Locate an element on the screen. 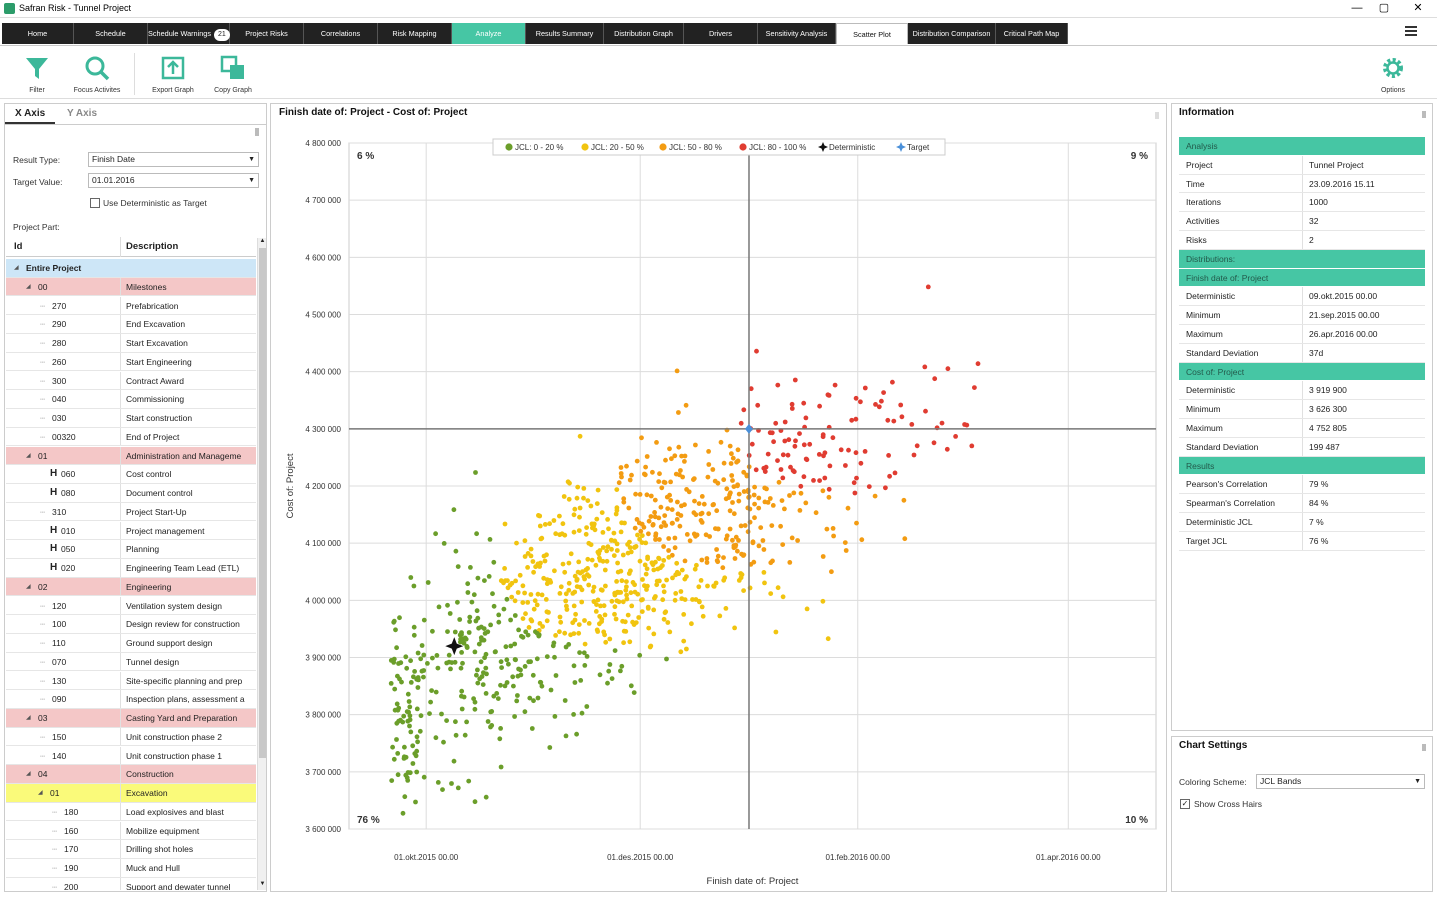 Image resolution: width=1437 pixels, height=898 pixels. scroll-up-icon: ▲ is located at coordinates (262, 241).